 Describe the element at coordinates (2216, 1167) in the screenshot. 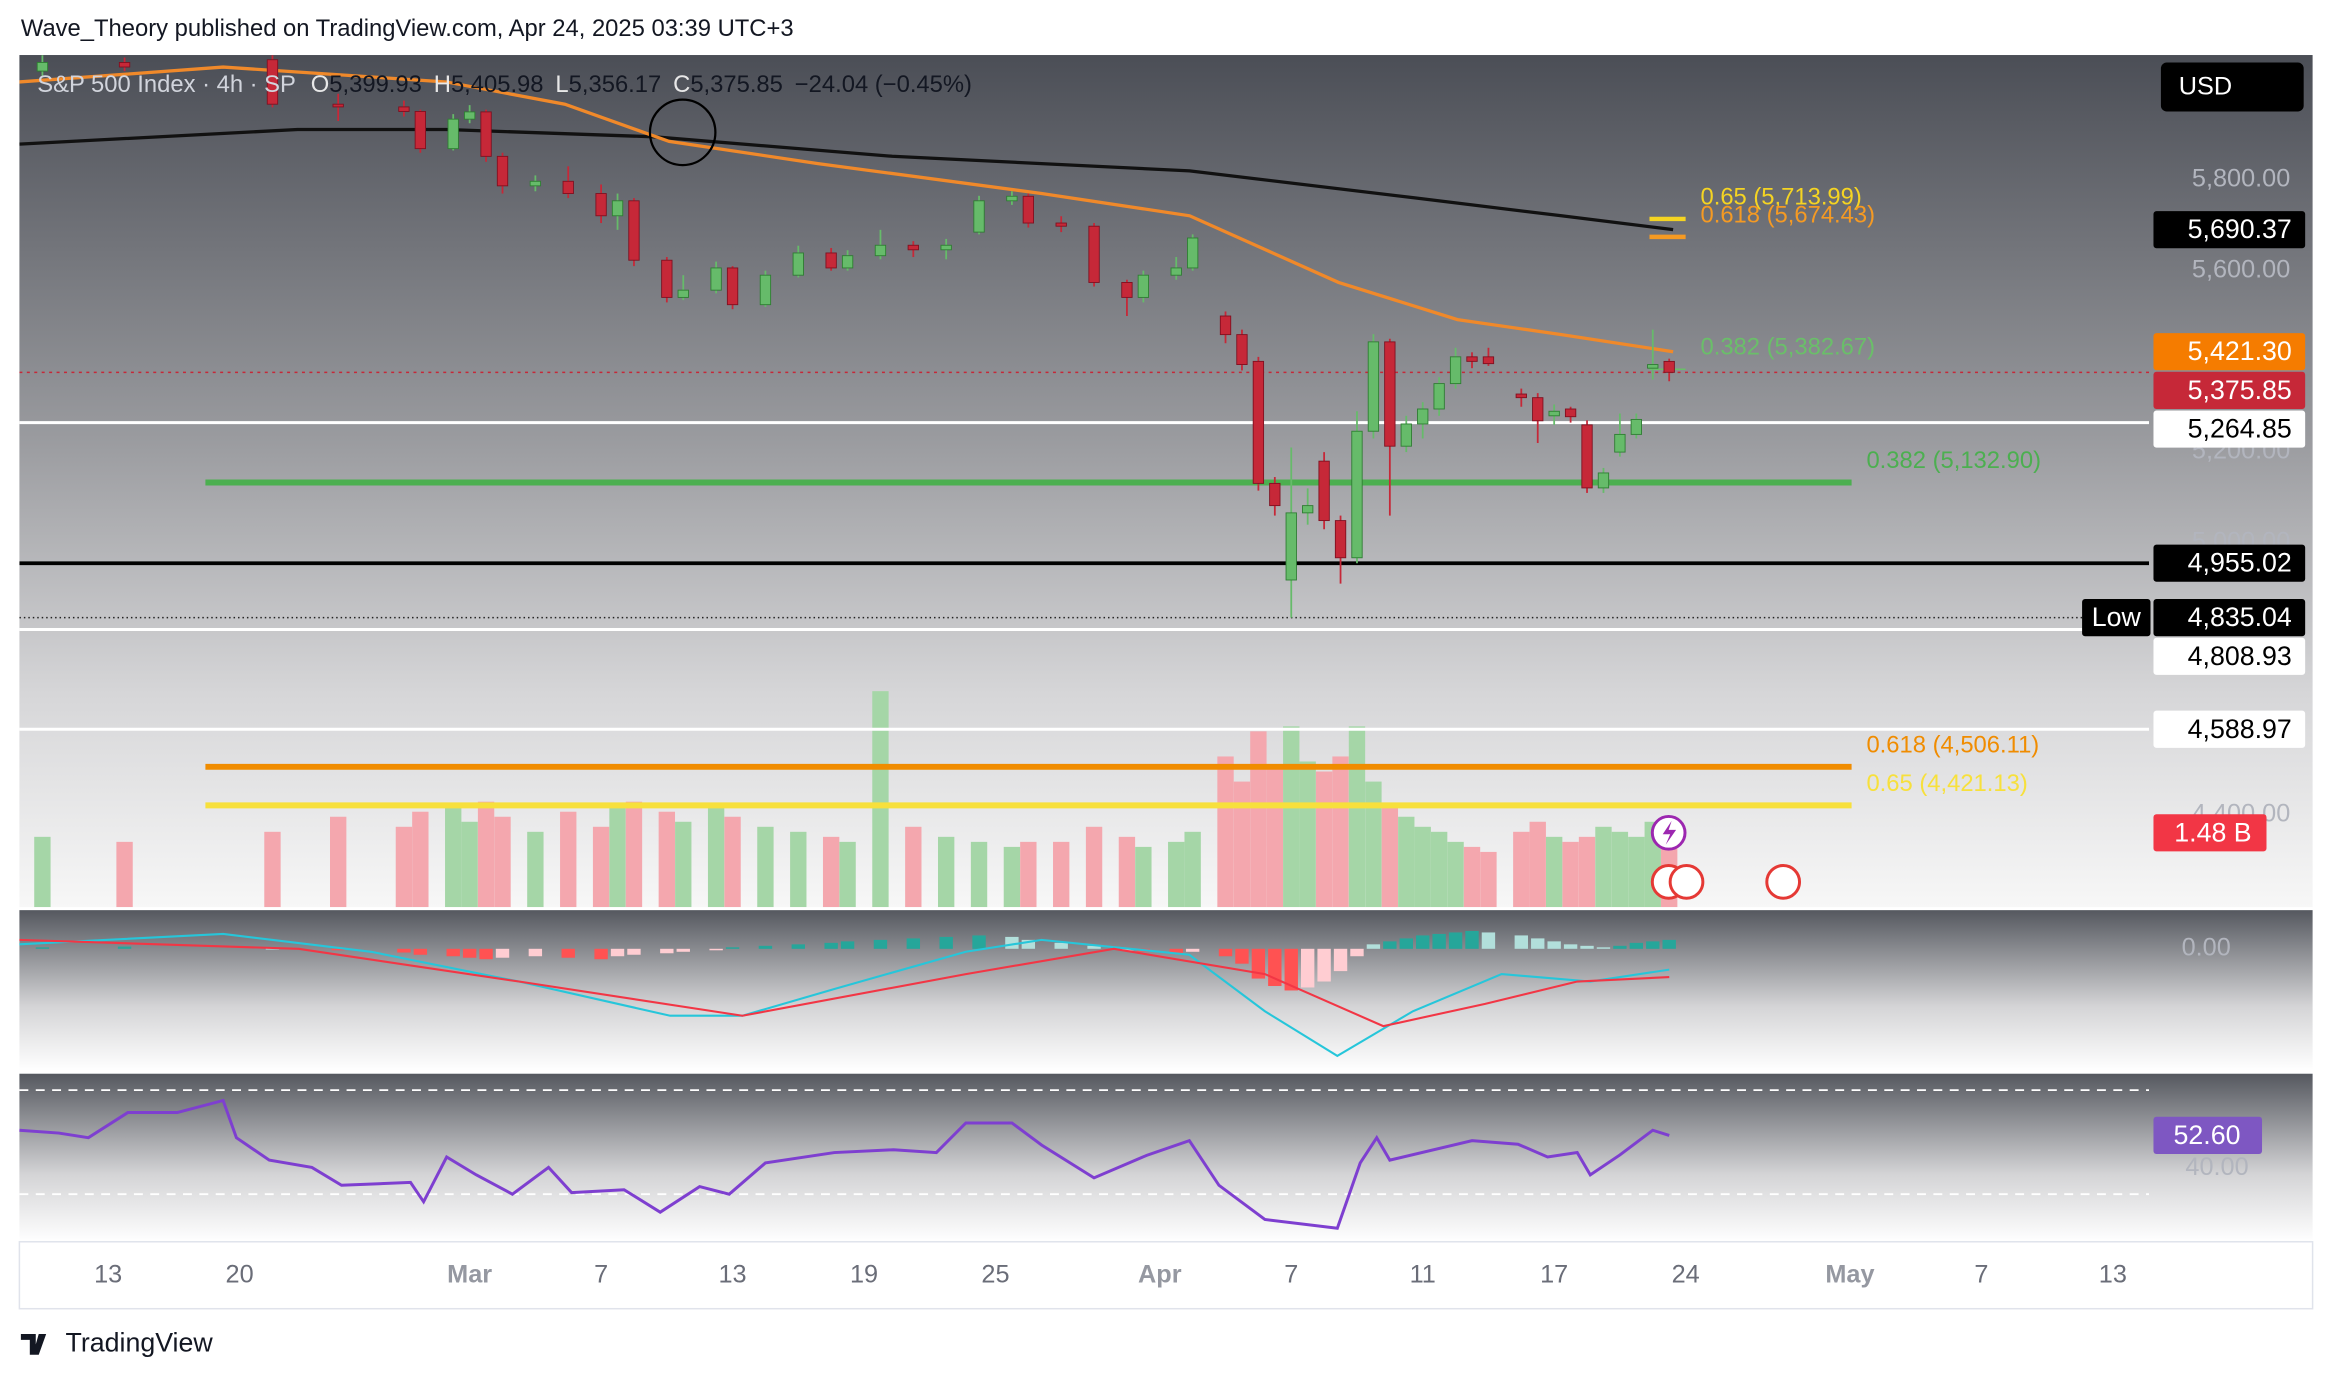

I see `rsi-tick-label: 40.00` at that location.